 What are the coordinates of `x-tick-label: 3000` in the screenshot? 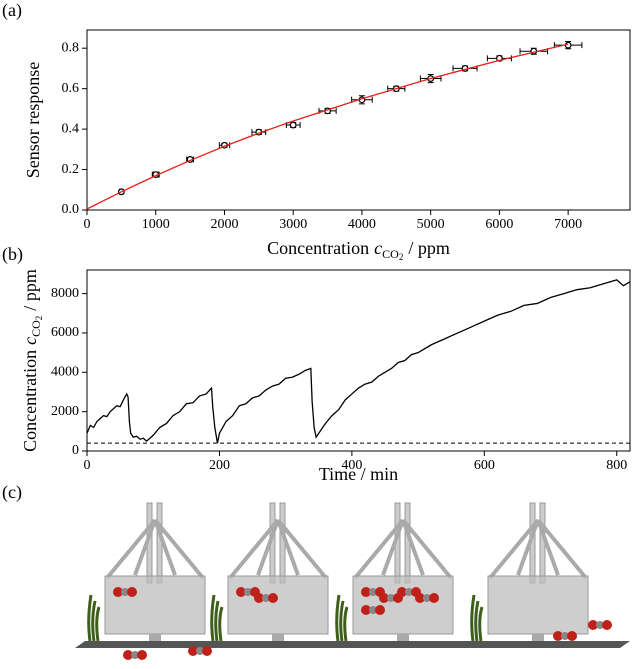 It's located at (293, 224).